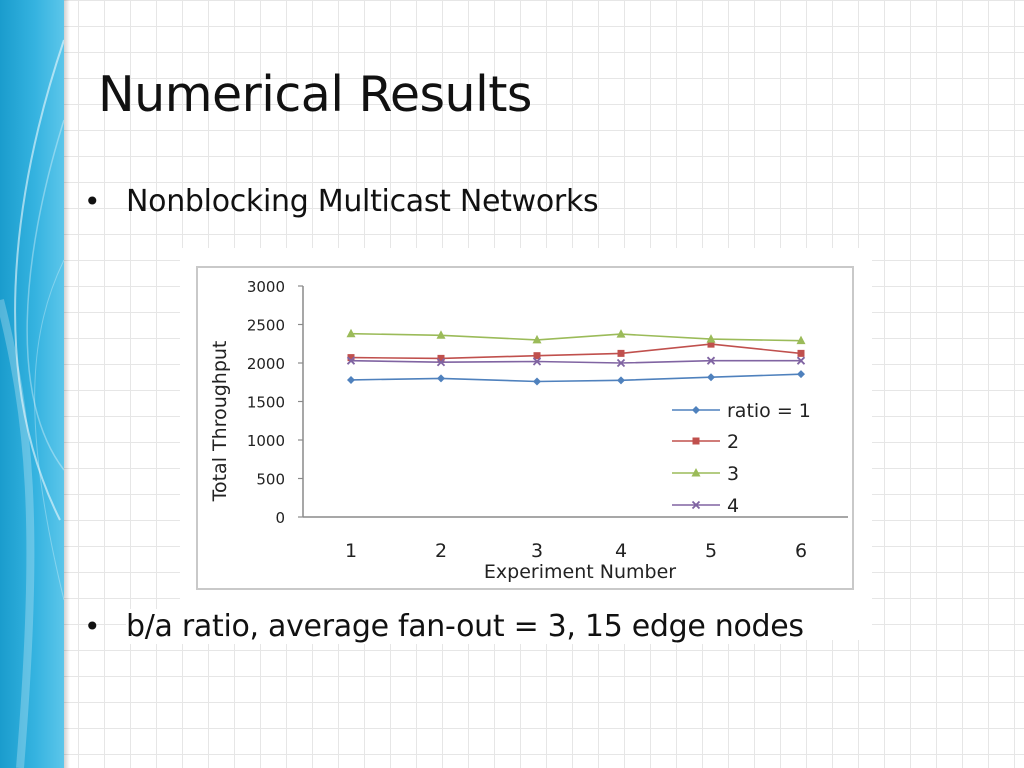  I want to click on decorative-side-band, so click(32, 384).